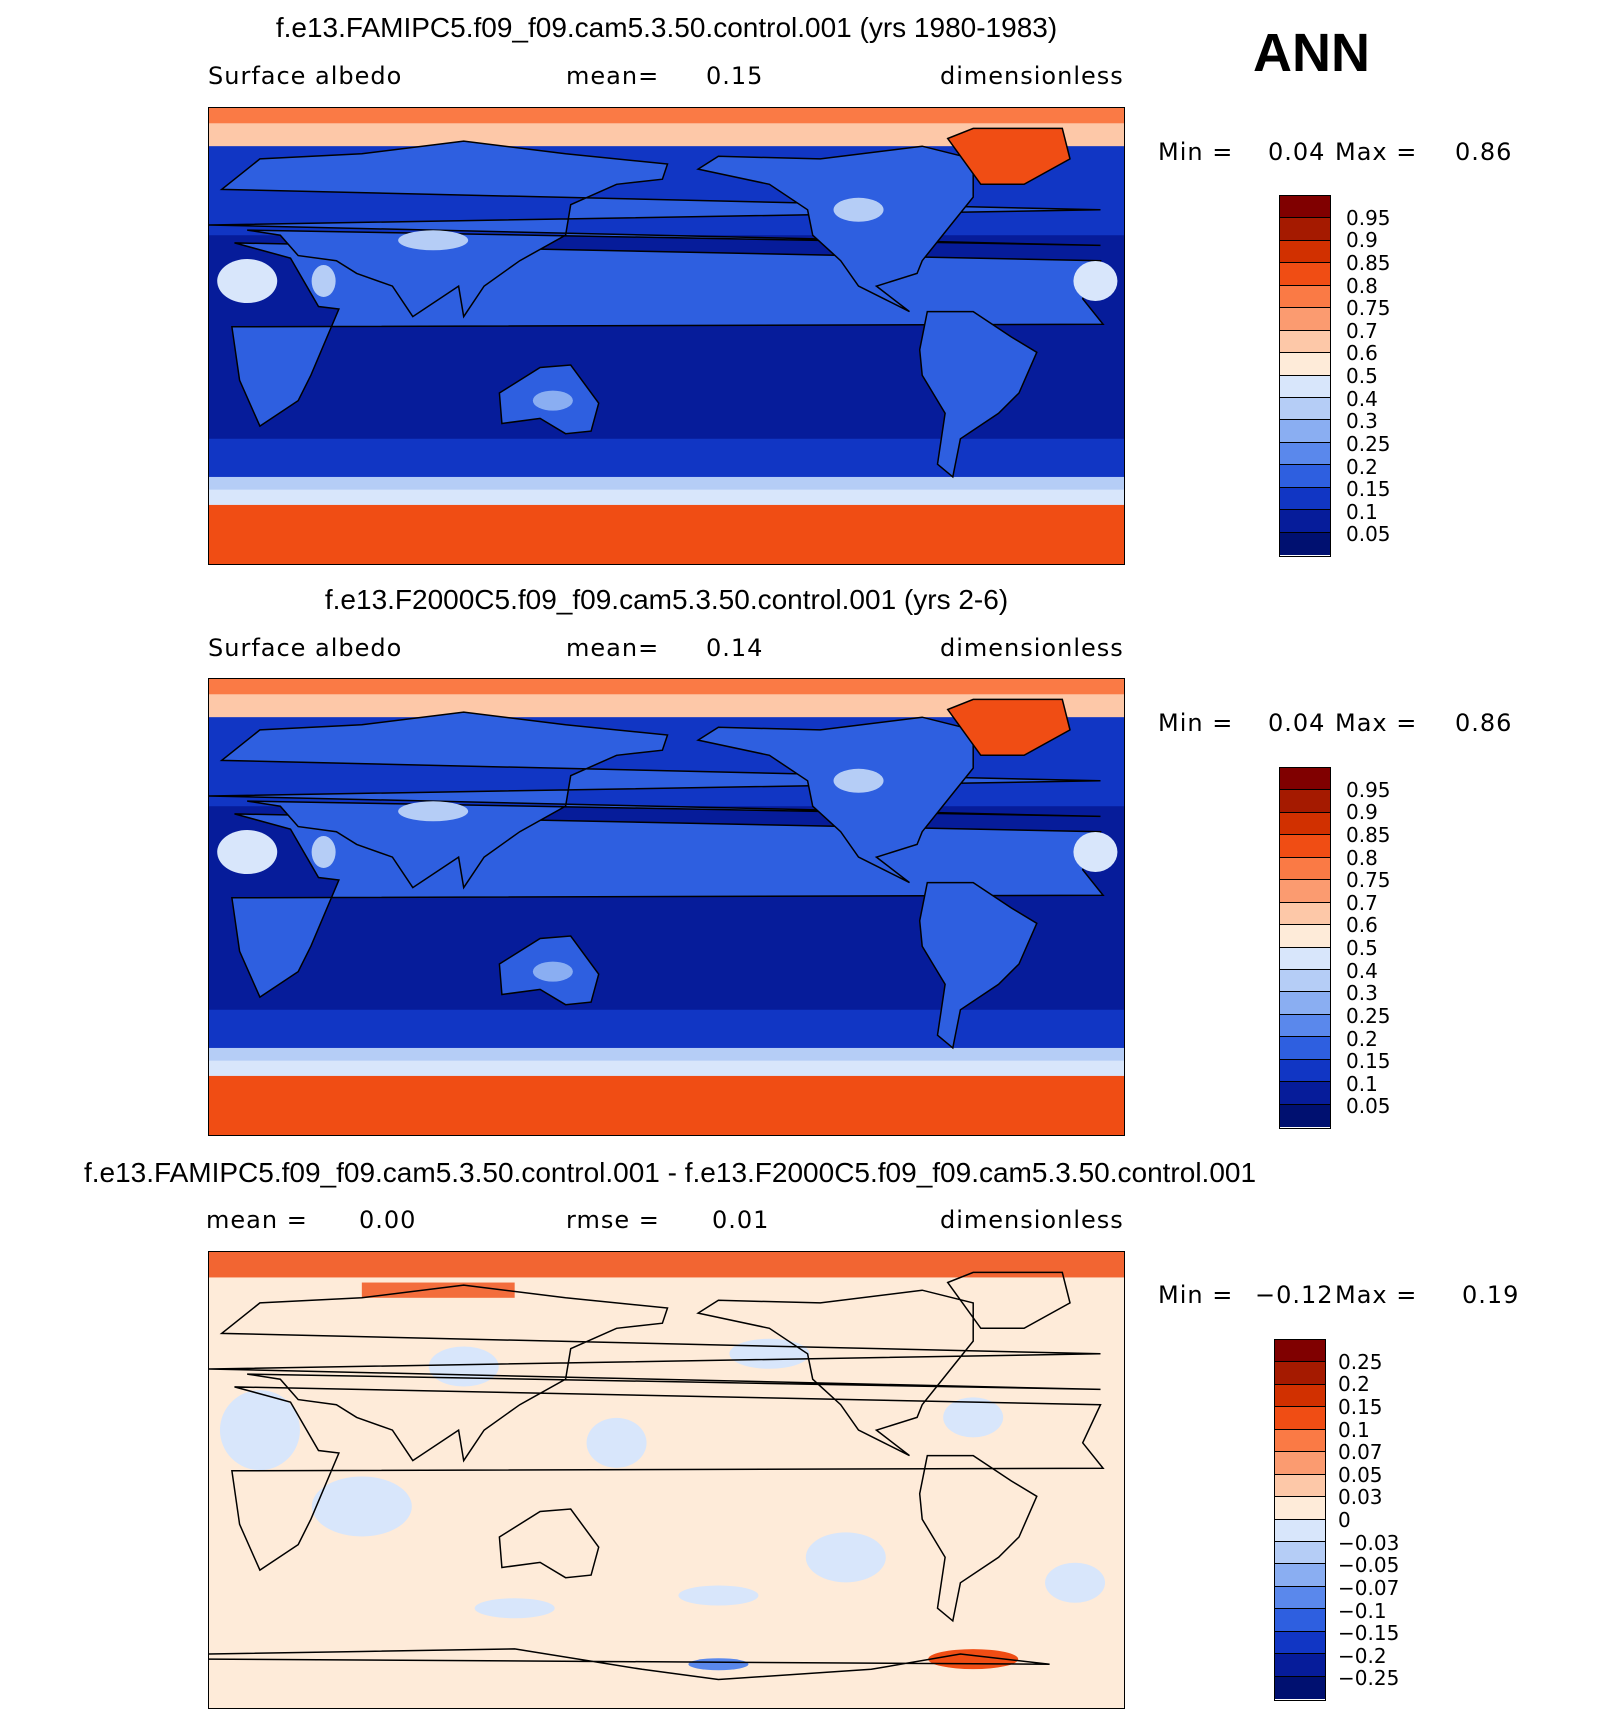 This screenshot has width=1619, height=1713. What do you see at coordinates (257, 1220) in the screenshot?
I see `panel-3-mean-label: mean =` at bounding box center [257, 1220].